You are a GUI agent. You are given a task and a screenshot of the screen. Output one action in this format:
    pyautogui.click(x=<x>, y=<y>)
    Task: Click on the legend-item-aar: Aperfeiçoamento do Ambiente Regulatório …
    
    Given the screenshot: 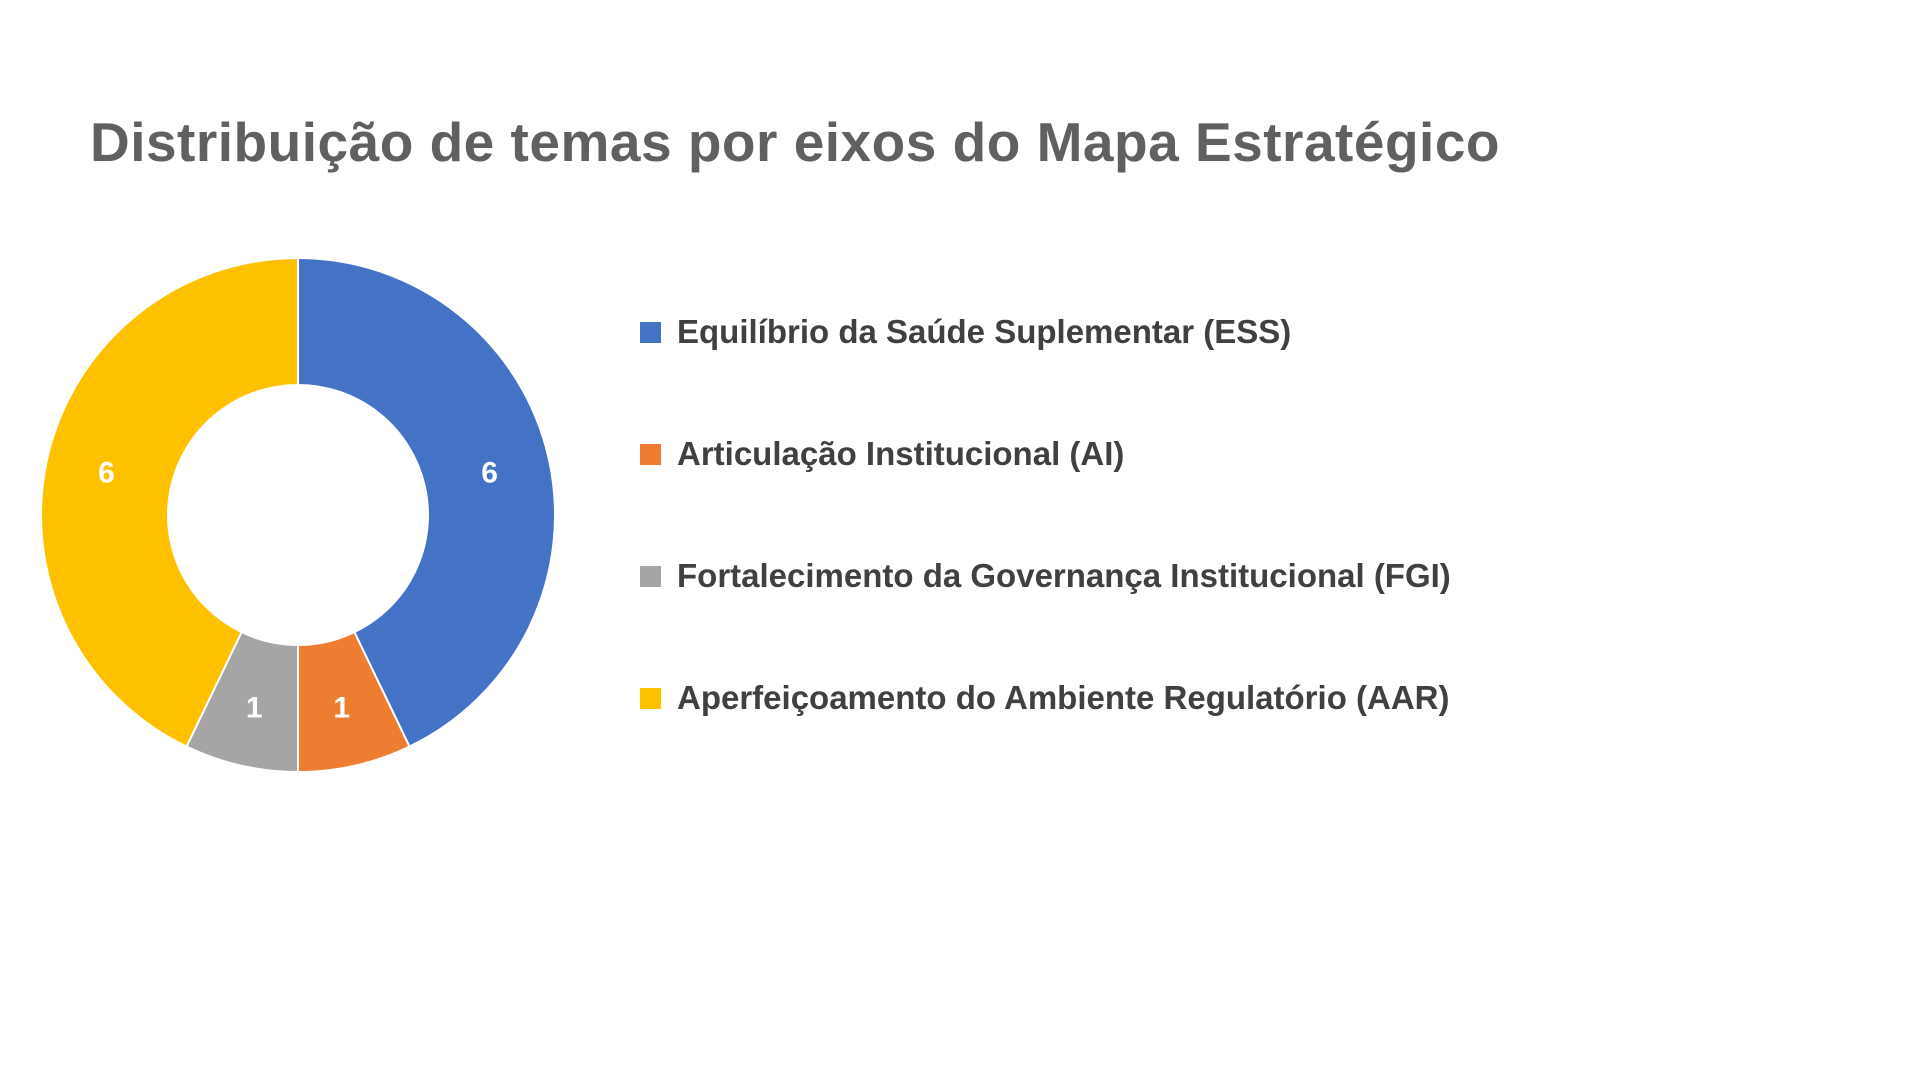 What is the action you would take?
    pyautogui.click(x=1045, y=698)
    